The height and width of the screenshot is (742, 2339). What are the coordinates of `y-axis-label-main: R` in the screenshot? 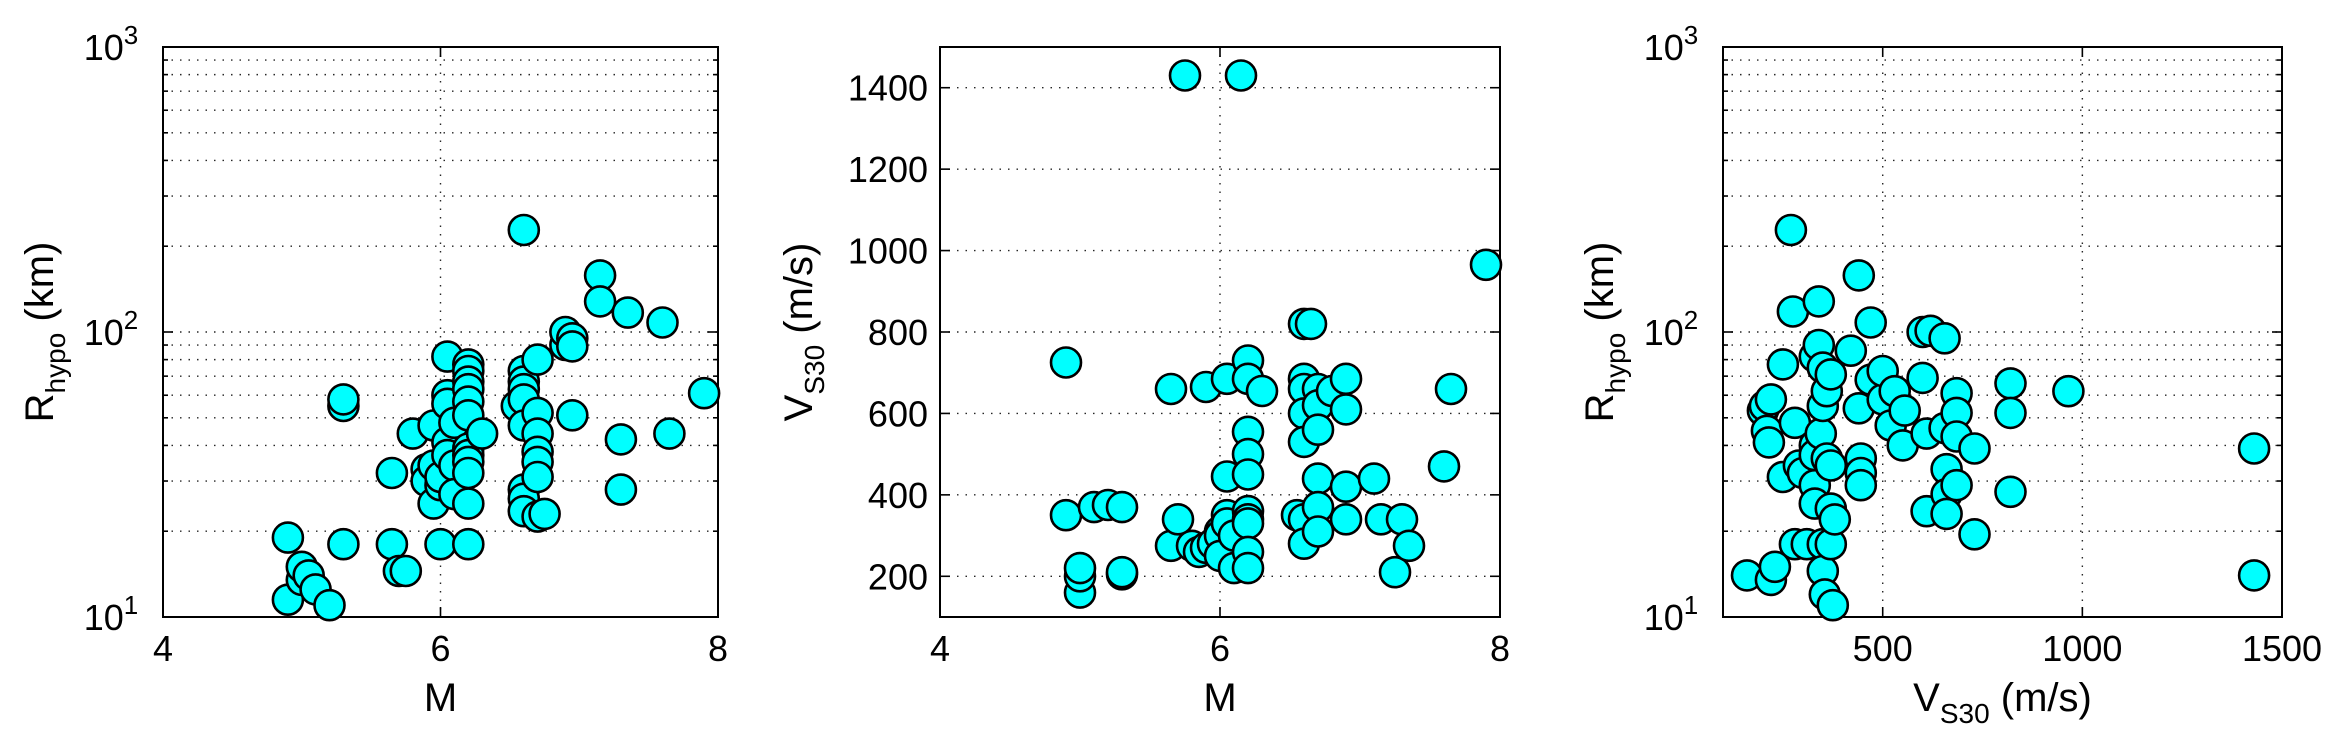 It's located at (1600, 407).